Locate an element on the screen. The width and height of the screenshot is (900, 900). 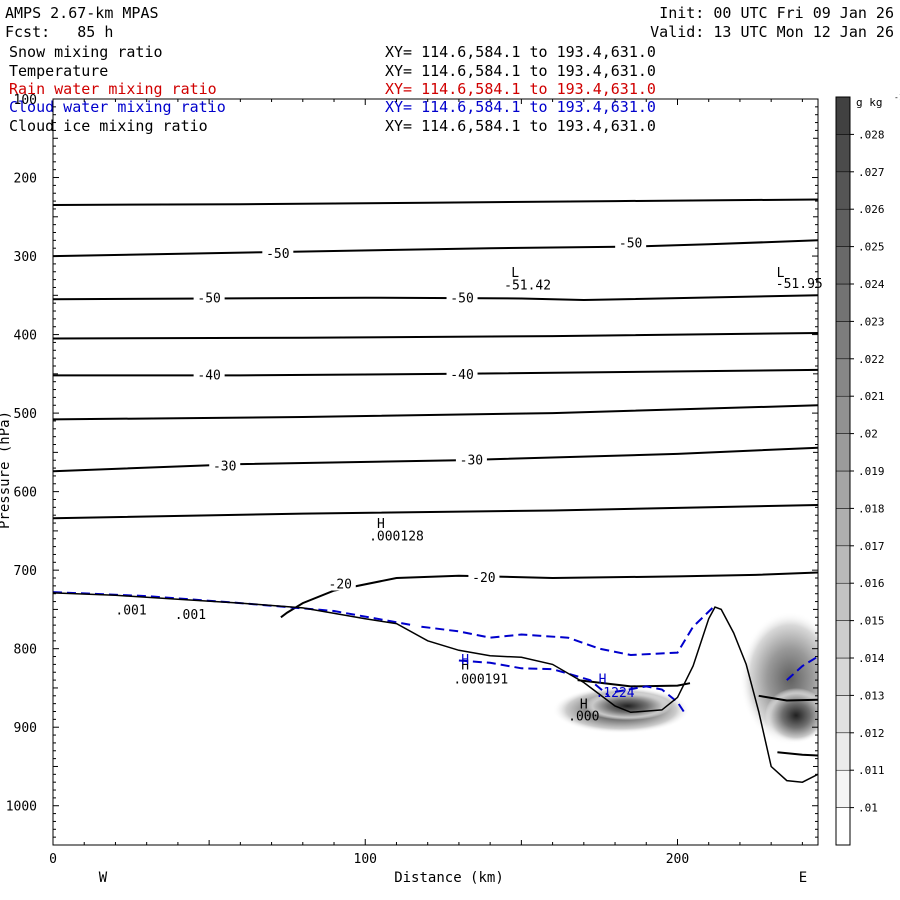
colorbar-tick-label: .026 is located at coordinates (871, 209).